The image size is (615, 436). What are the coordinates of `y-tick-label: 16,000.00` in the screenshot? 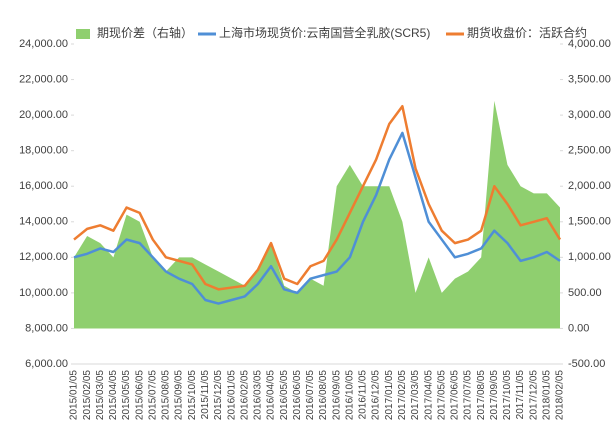 It's located at (43, 186).